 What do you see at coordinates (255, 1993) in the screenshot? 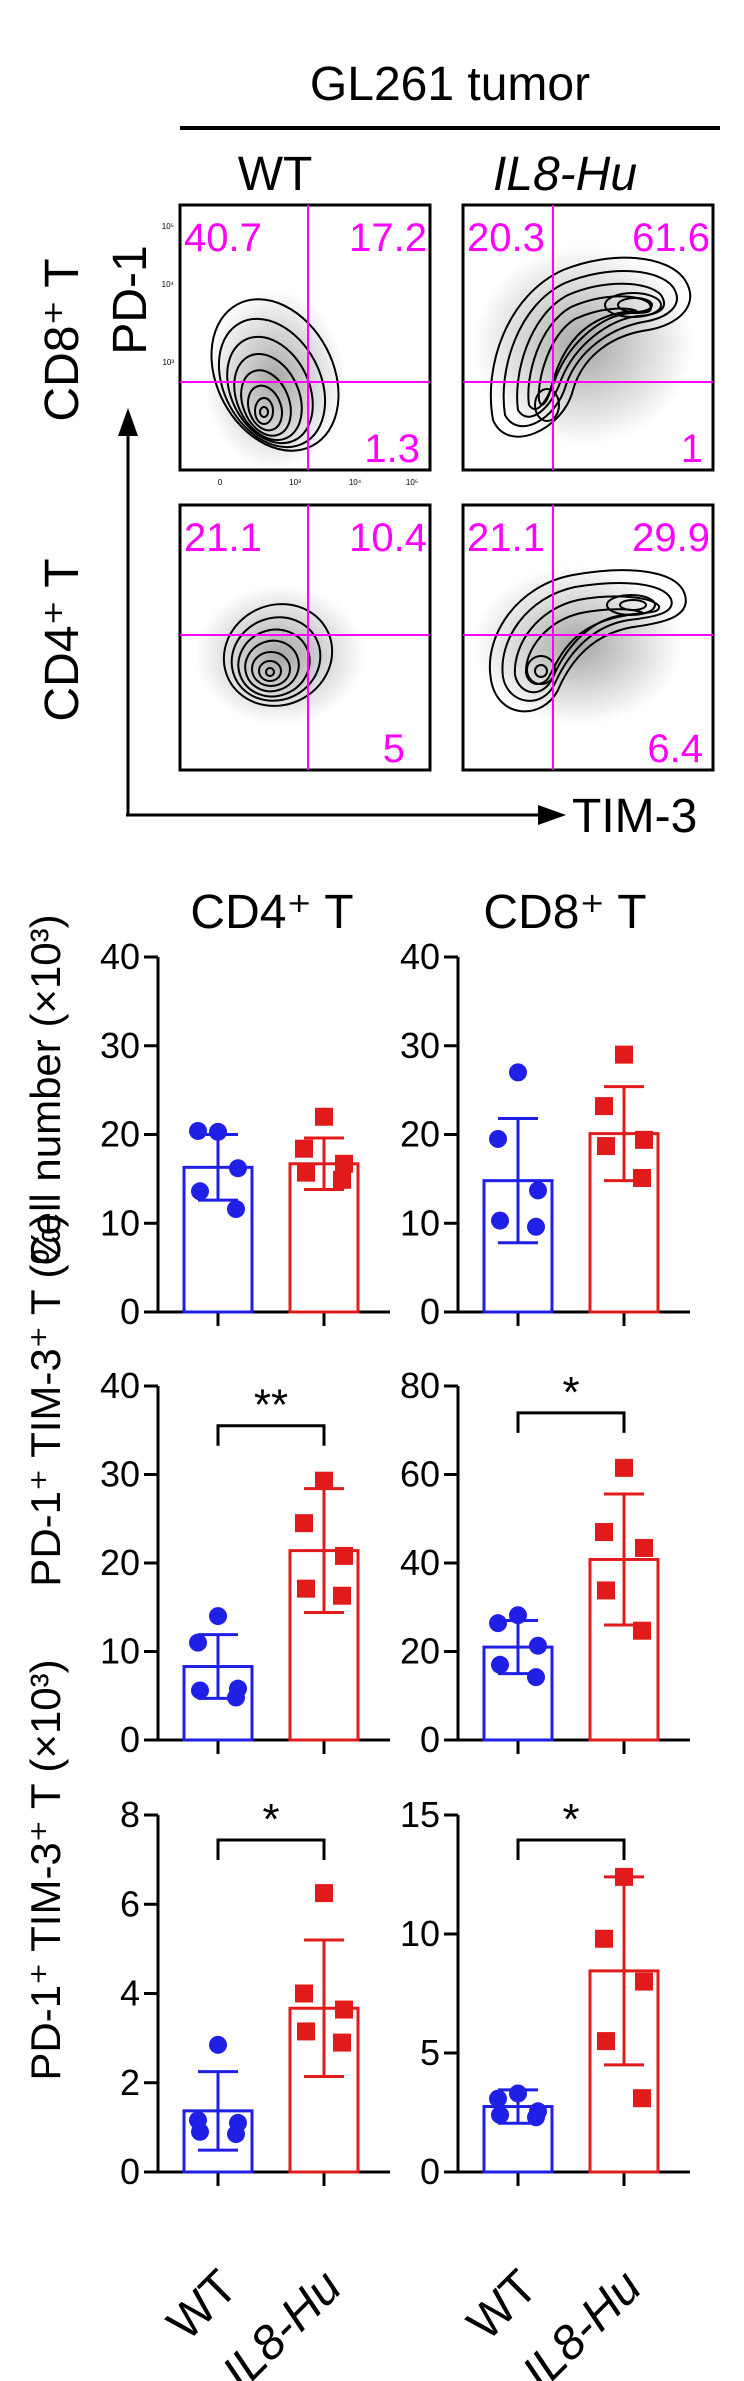
I see `bar-chart-num-cd4: 0 2 4 6 8 *` at bounding box center [255, 1993].